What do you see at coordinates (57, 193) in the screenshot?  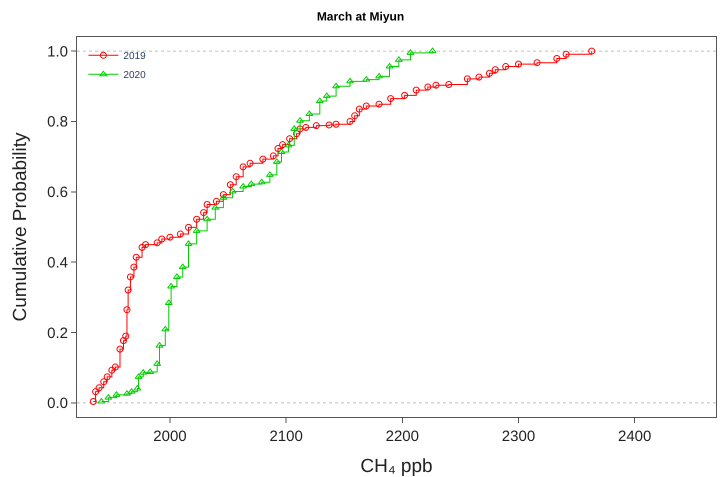 I see `y-tick-label: 0.6` at bounding box center [57, 193].